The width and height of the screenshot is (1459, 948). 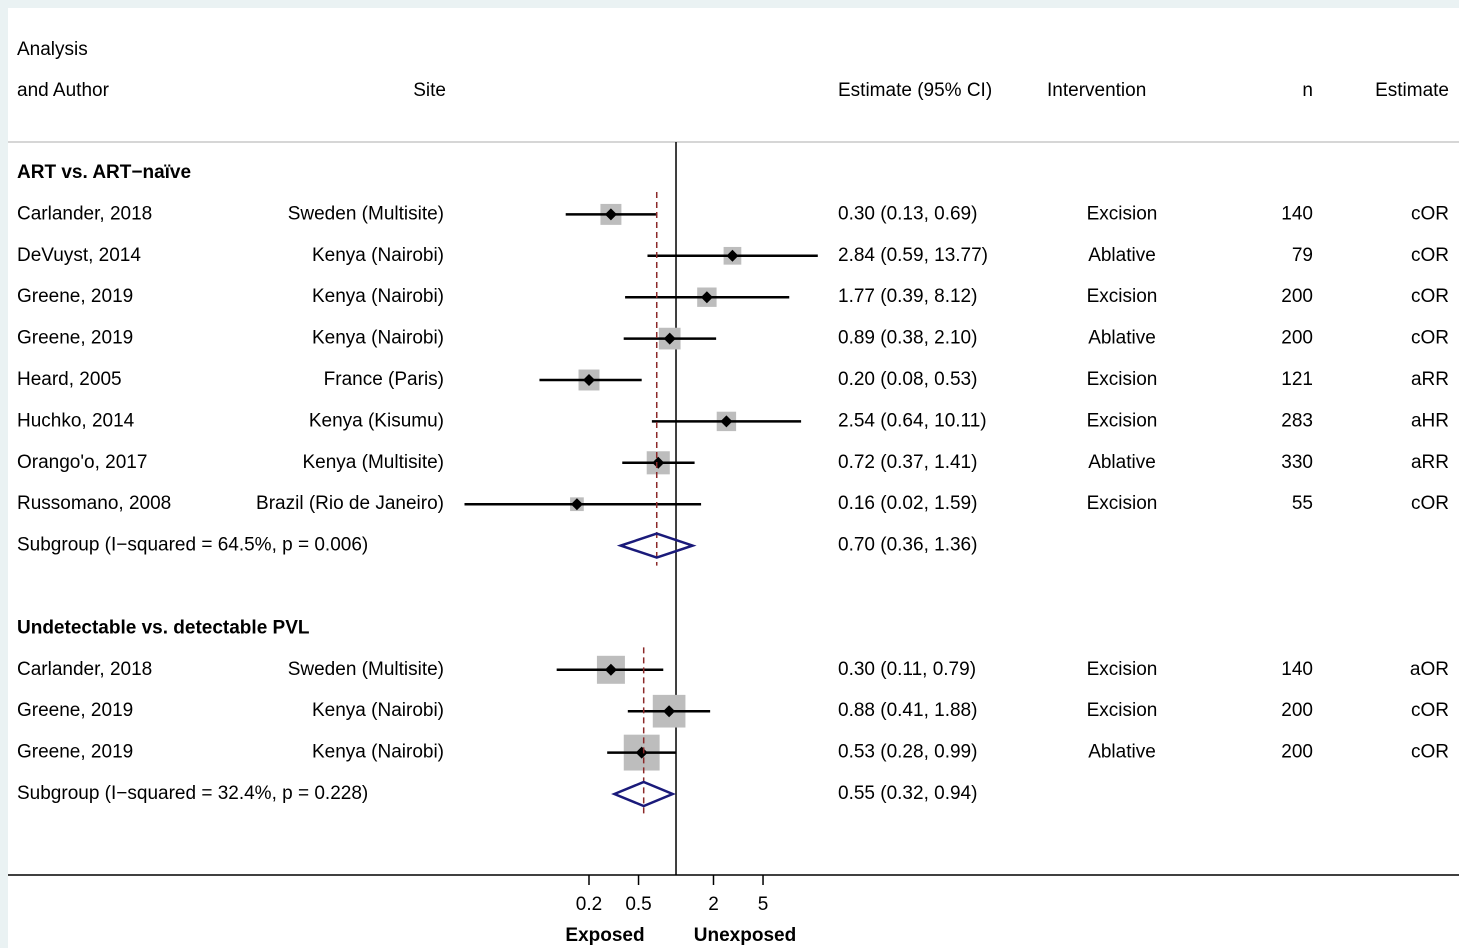 I want to click on study-estimate: 0.88 (0.41, 1.88), so click(x=907, y=710).